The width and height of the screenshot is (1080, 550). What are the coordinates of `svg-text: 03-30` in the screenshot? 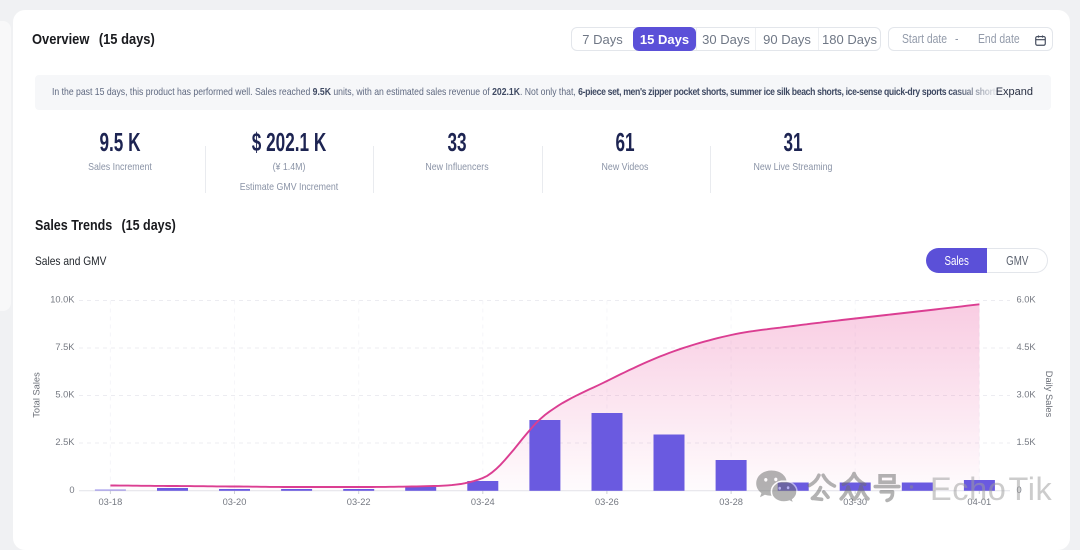 It's located at (855, 502).